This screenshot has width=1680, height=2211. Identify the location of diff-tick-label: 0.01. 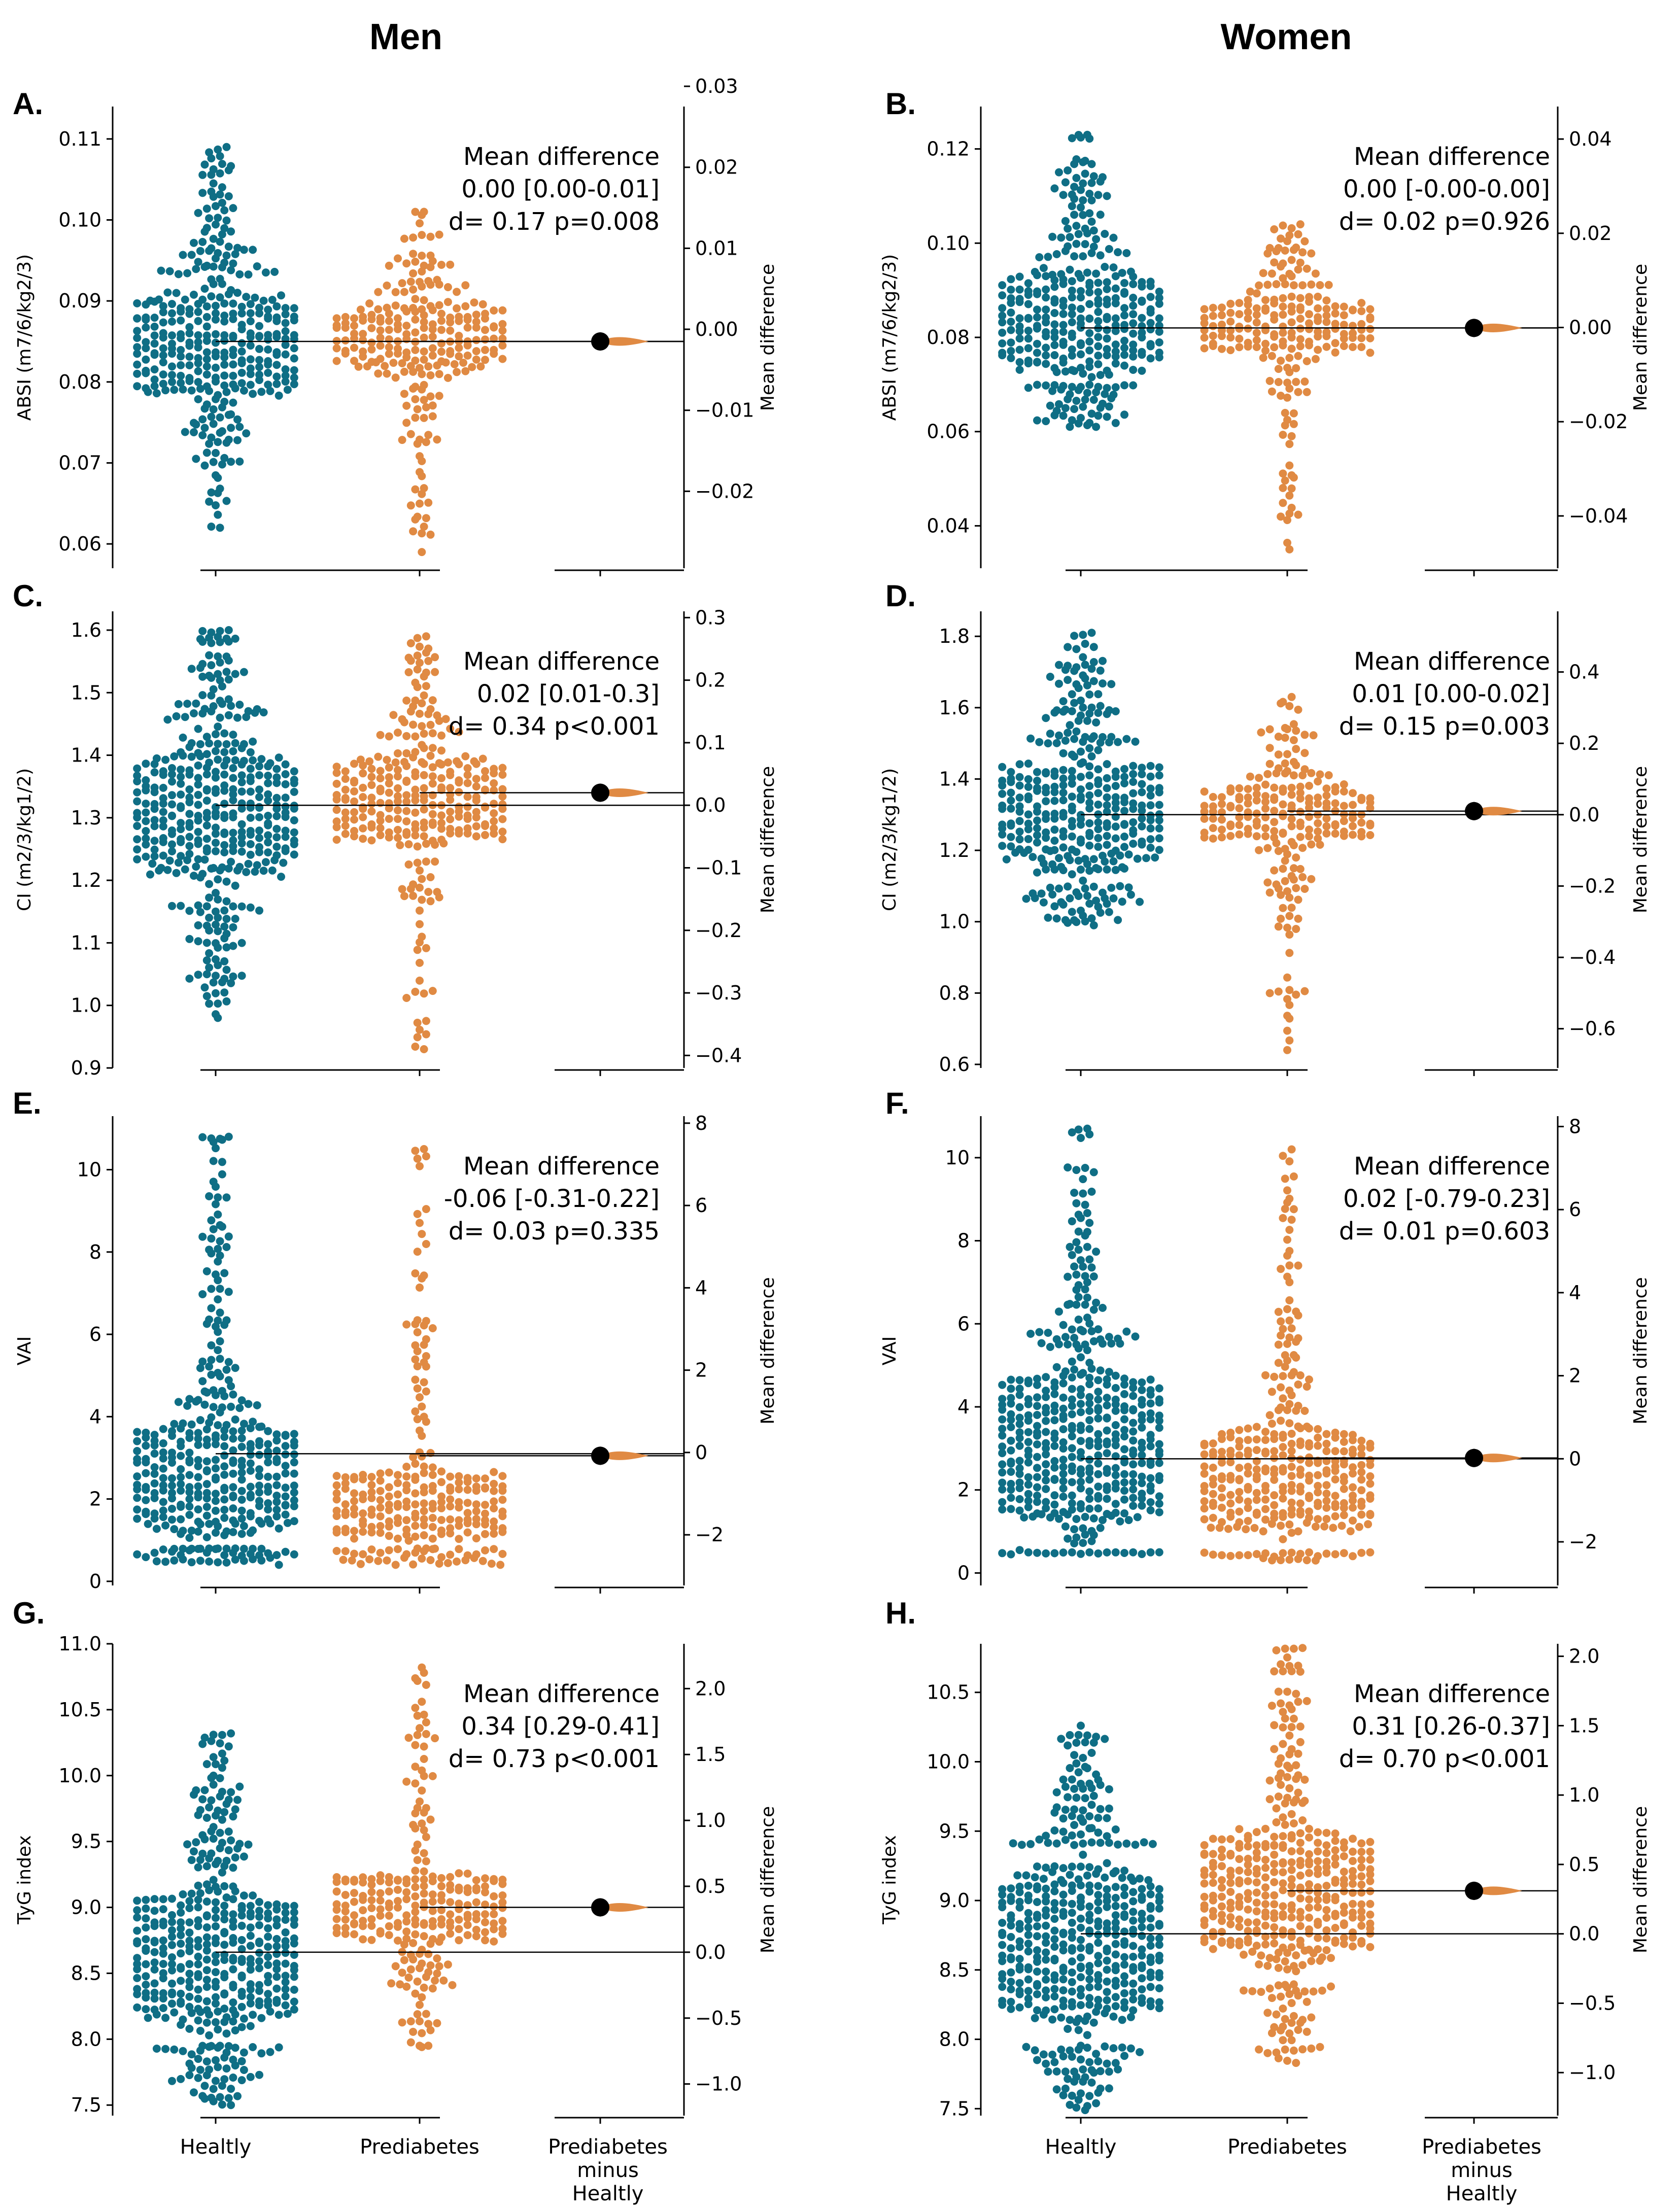
(716, 248).